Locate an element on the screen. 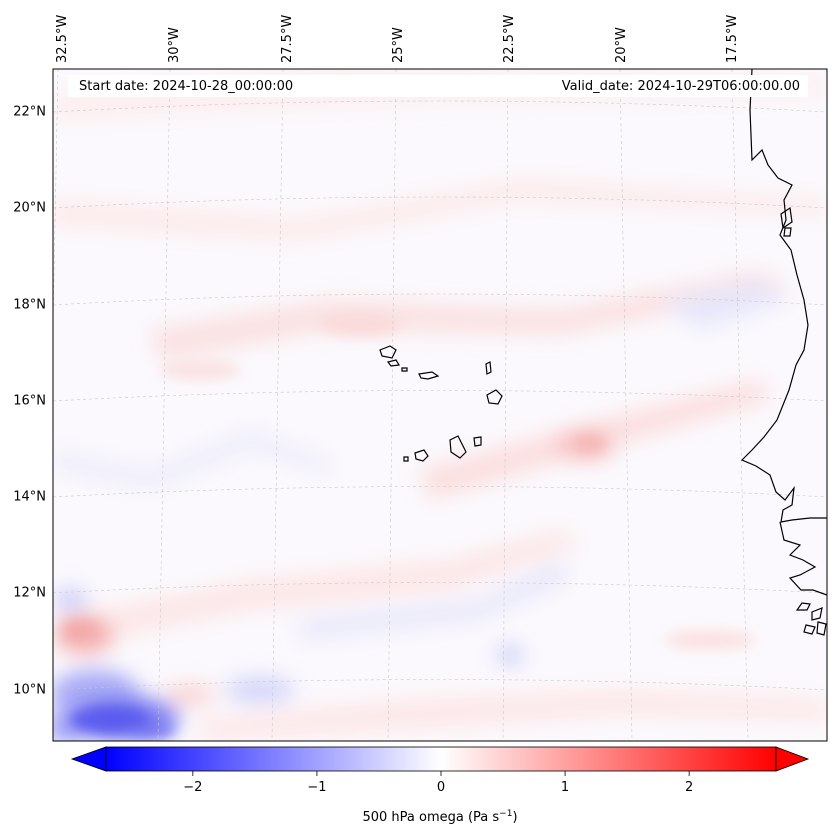 The image size is (837, 839). africa-coastline is located at coordinates (783, 296).